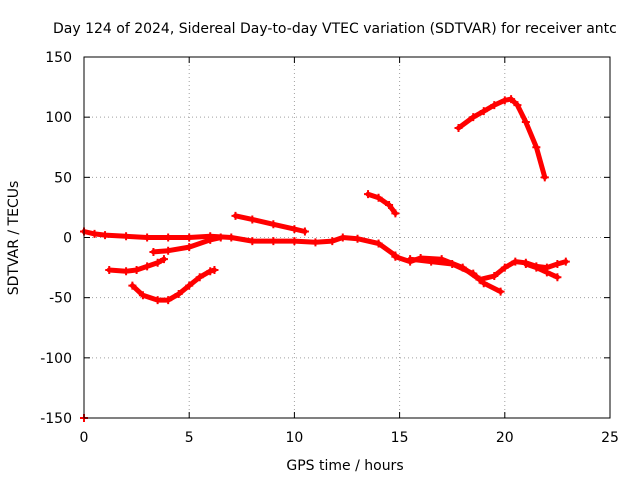 Image resolution: width=640 pixels, height=480 pixels. What do you see at coordinates (610, 438) in the screenshot?
I see `x-tick-label: 25` at bounding box center [610, 438].